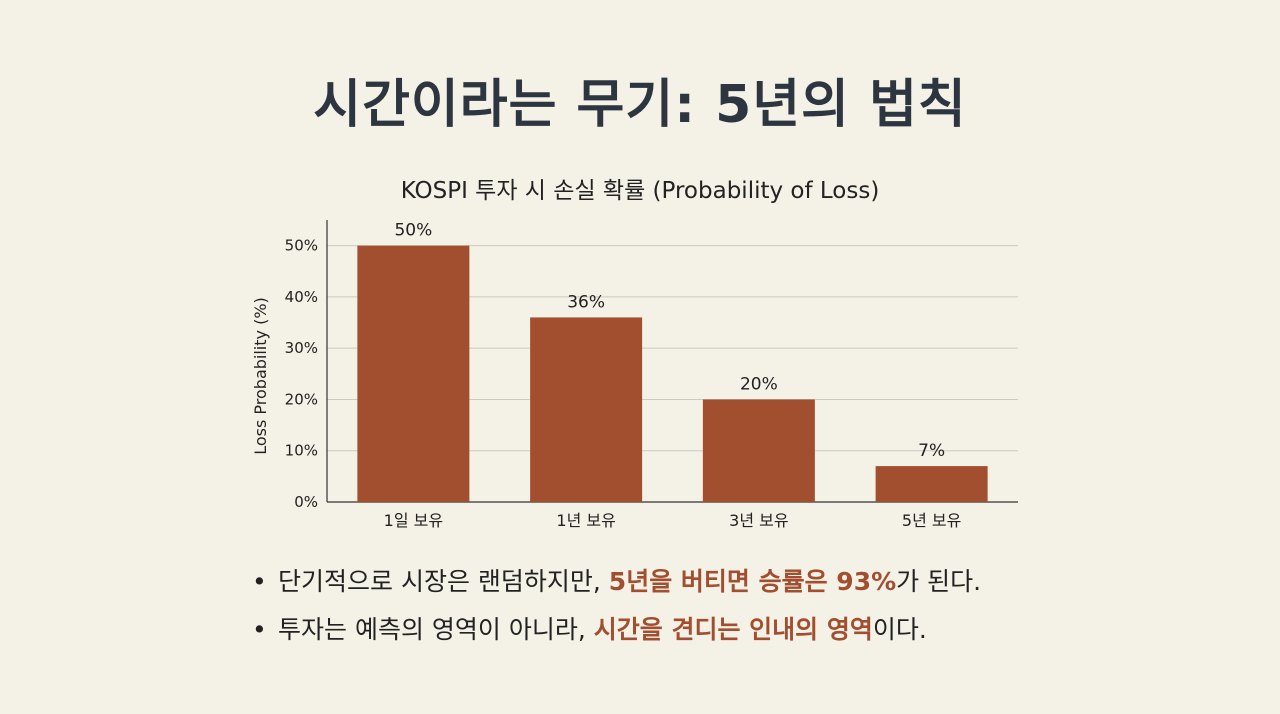 The width and height of the screenshot is (1280, 714). Describe the element at coordinates (413, 231) in the screenshot. I see `bar-value-label: 50%` at that location.